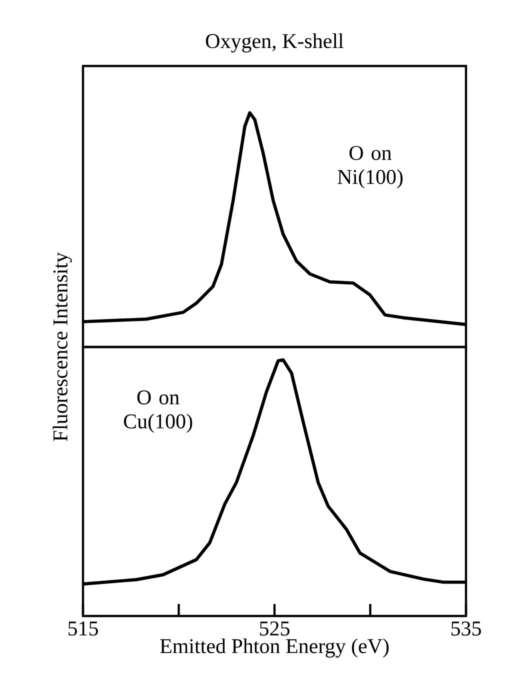 This screenshot has width=520, height=698. I want to click on x-tick-label: 535, so click(466, 629).